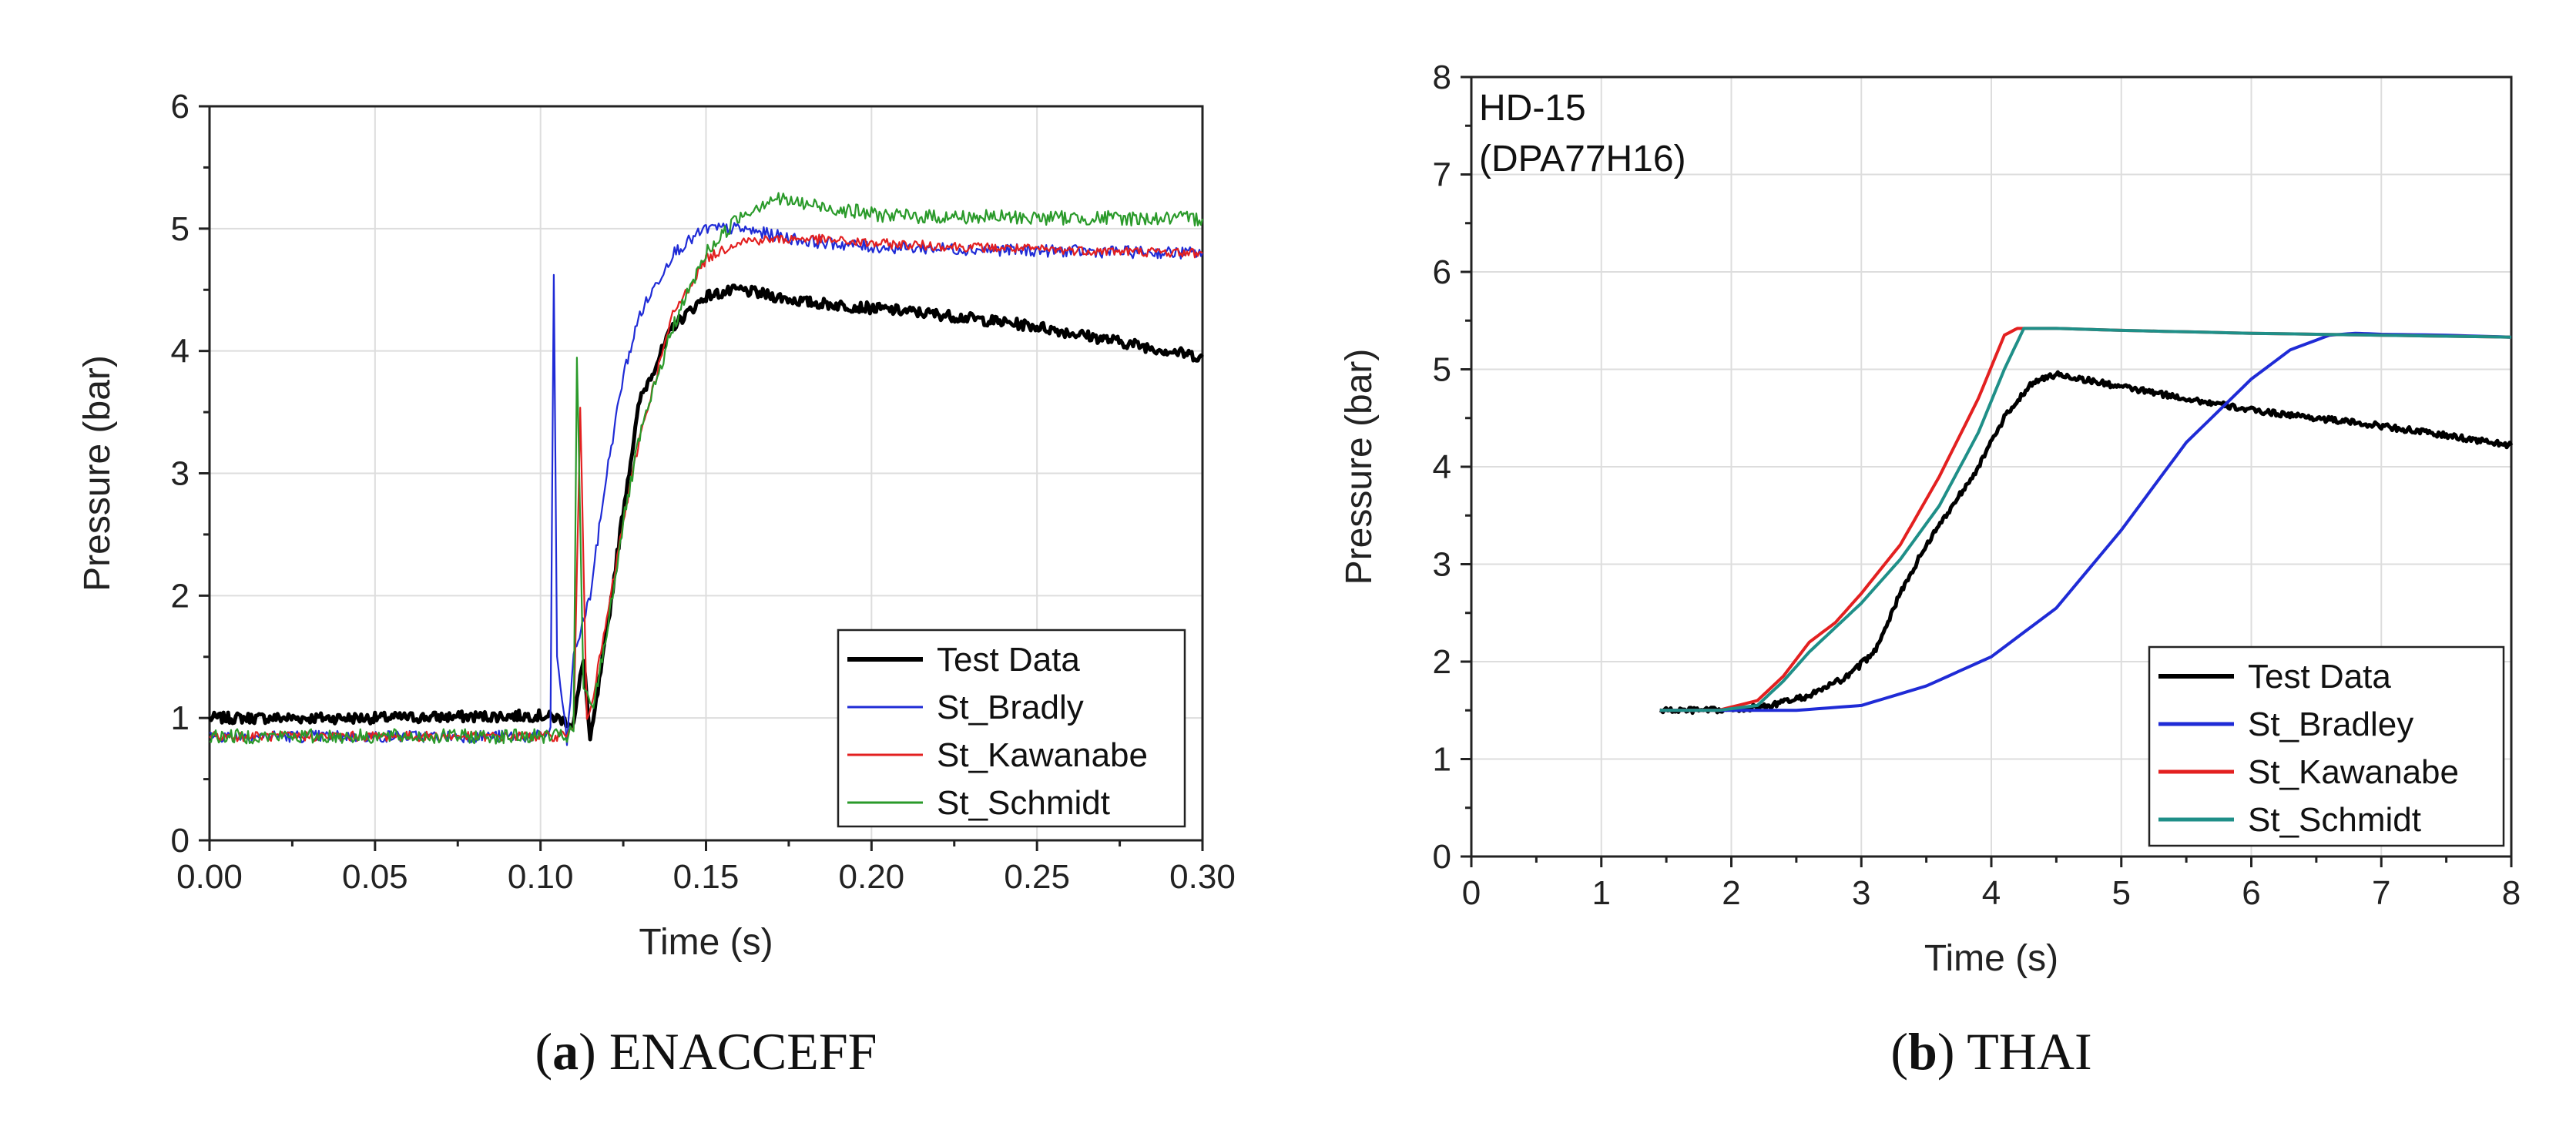 The height and width of the screenshot is (1123, 2576). I want to click on panel-b-series-group, so click(2086, 521).